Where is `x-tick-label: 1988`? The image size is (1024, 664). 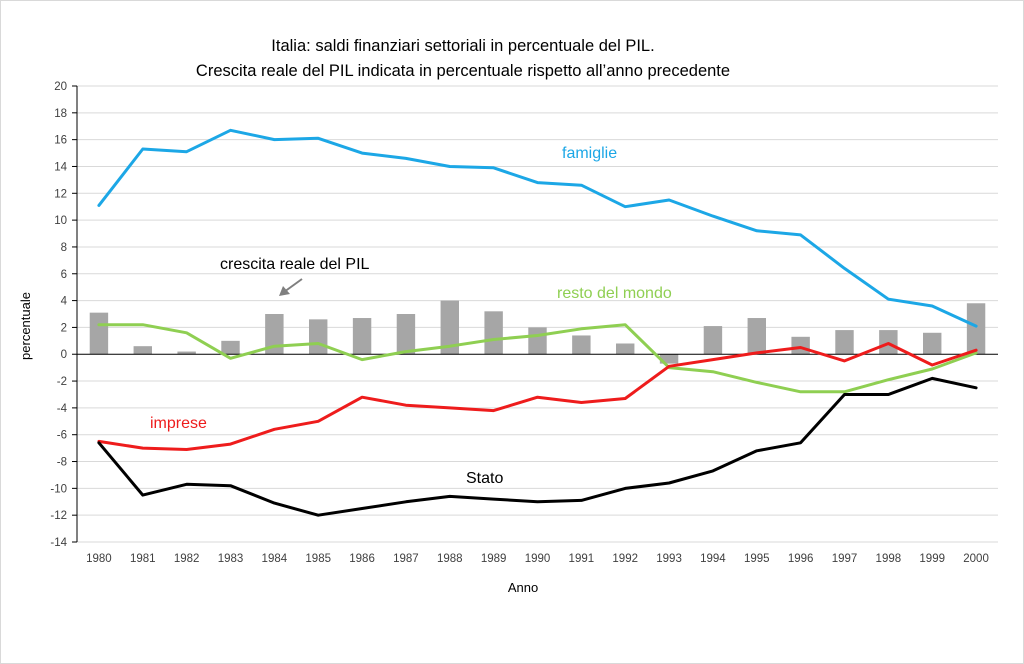 x-tick-label: 1988 is located at coordinates (450, 559).